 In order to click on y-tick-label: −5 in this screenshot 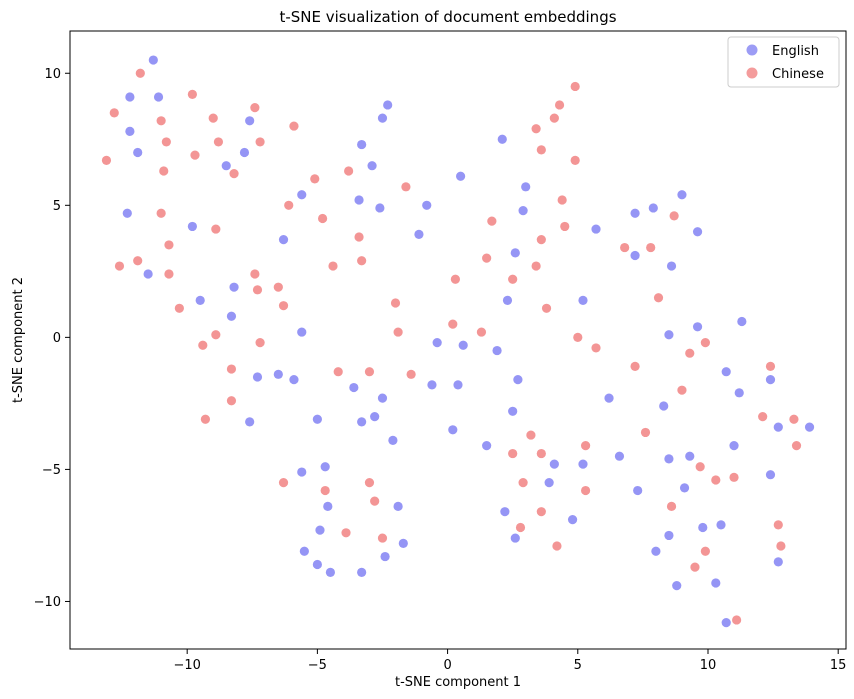, I will do `click(51, 470)`.